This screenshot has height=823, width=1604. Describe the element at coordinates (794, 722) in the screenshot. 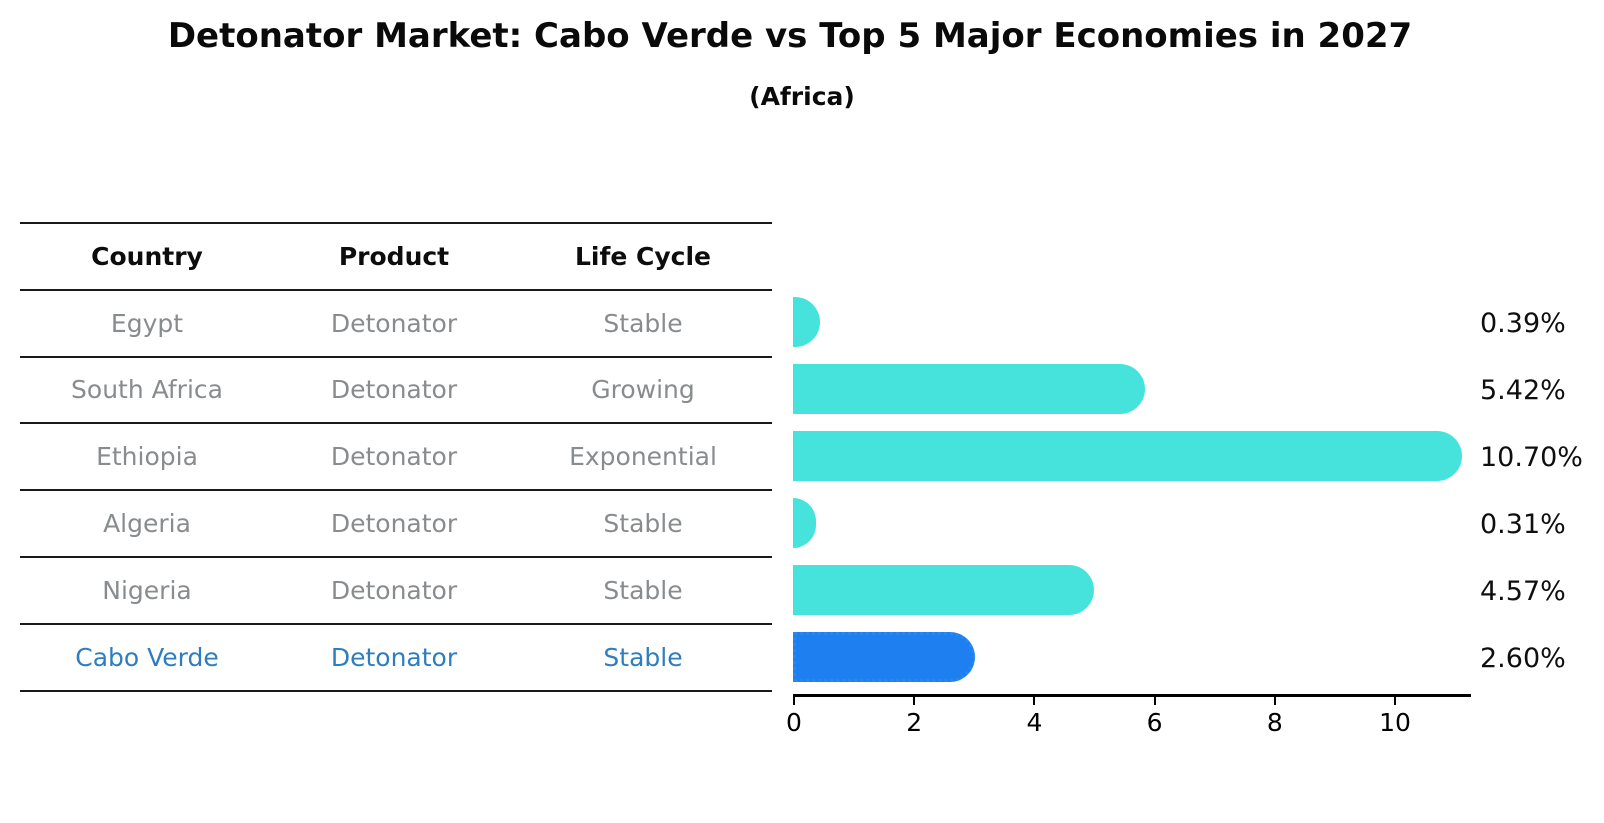

I see `x-axis-tick-label: 0` at that location.